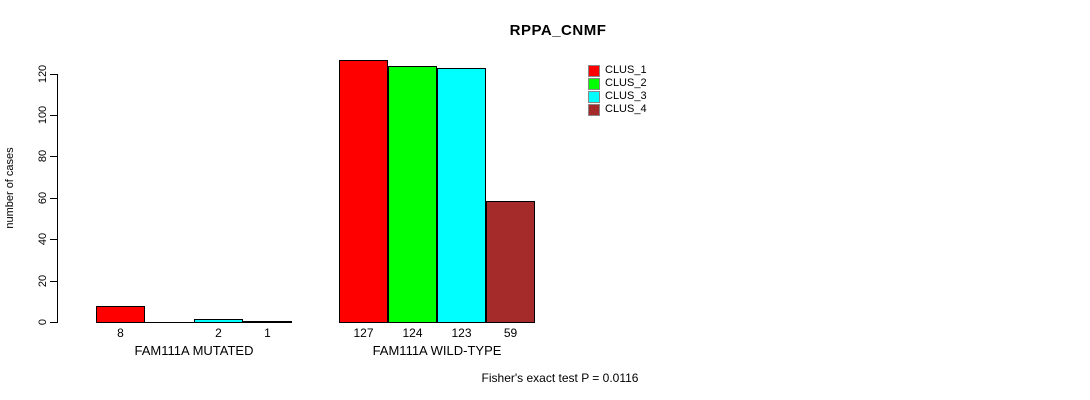  I want to click on legend-label: CLUS_2, so click(626, 83).